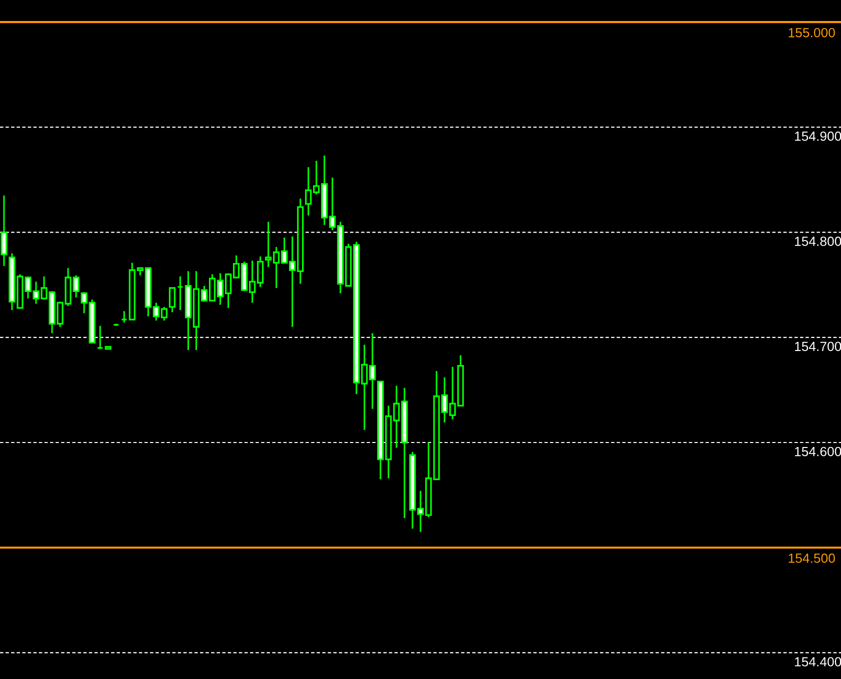 The width and height of the screenshot is (841, 679). Describe the element at coordinates (818, 661) in the screenshot. I see `y-tick-label: 154.400` at that location.